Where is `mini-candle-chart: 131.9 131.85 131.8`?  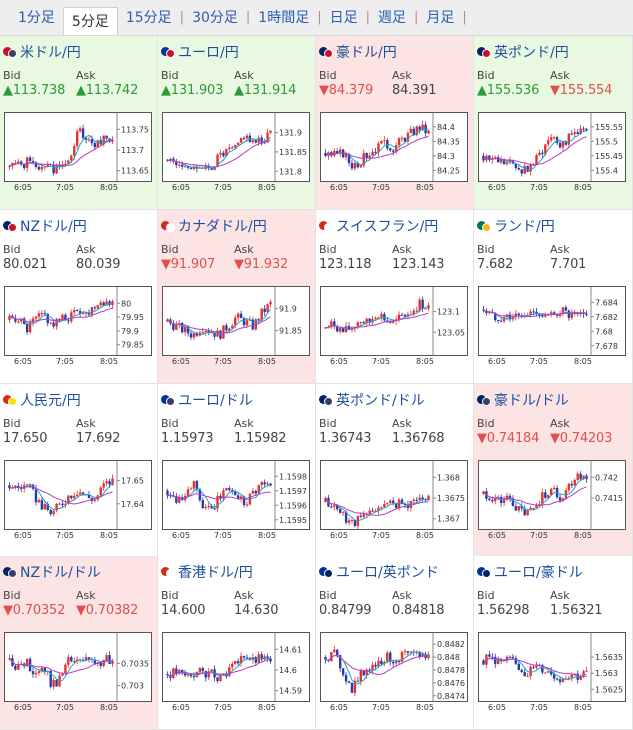
mini-candle-chart: 131.9 131.85 131.8 is located at coordinates (236, 147).